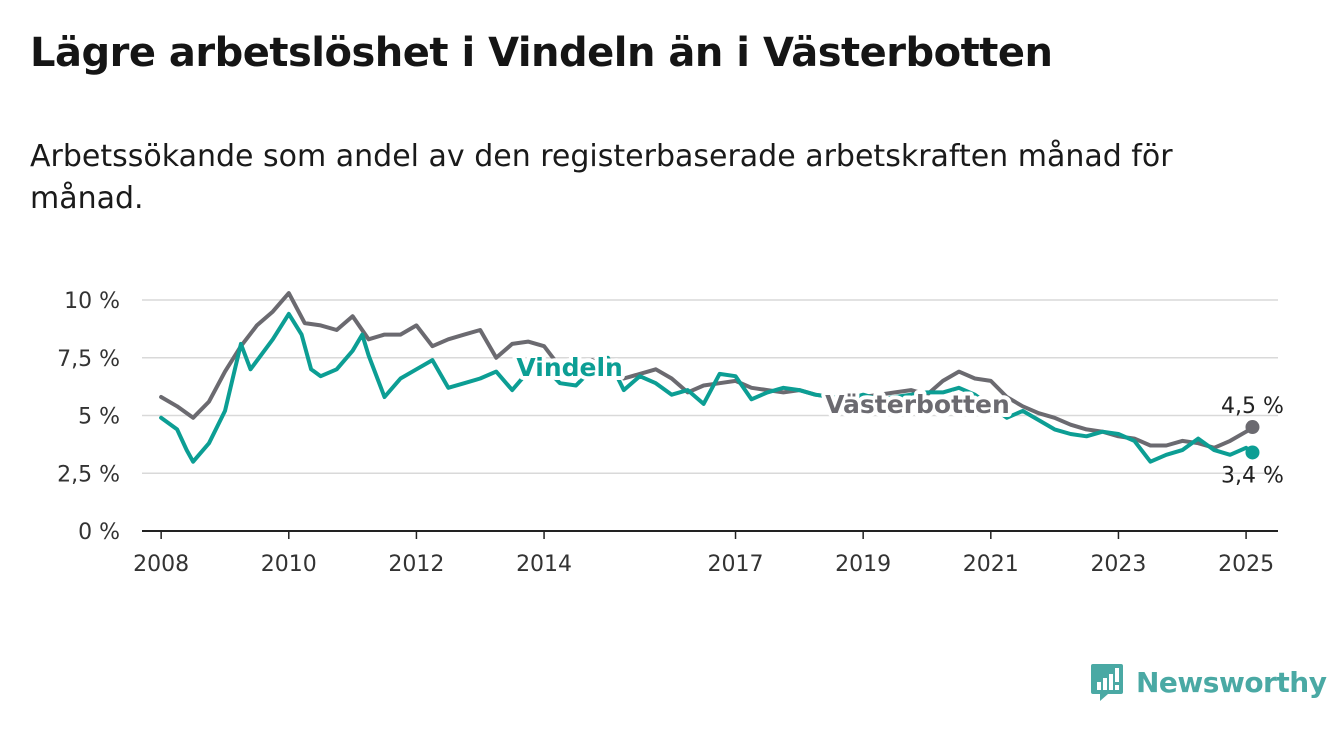 The image size is (1340, 734). Describe the element at coordinates (99, 417) in the screenshot. I see `y-tick-label: 5 %` at that location.